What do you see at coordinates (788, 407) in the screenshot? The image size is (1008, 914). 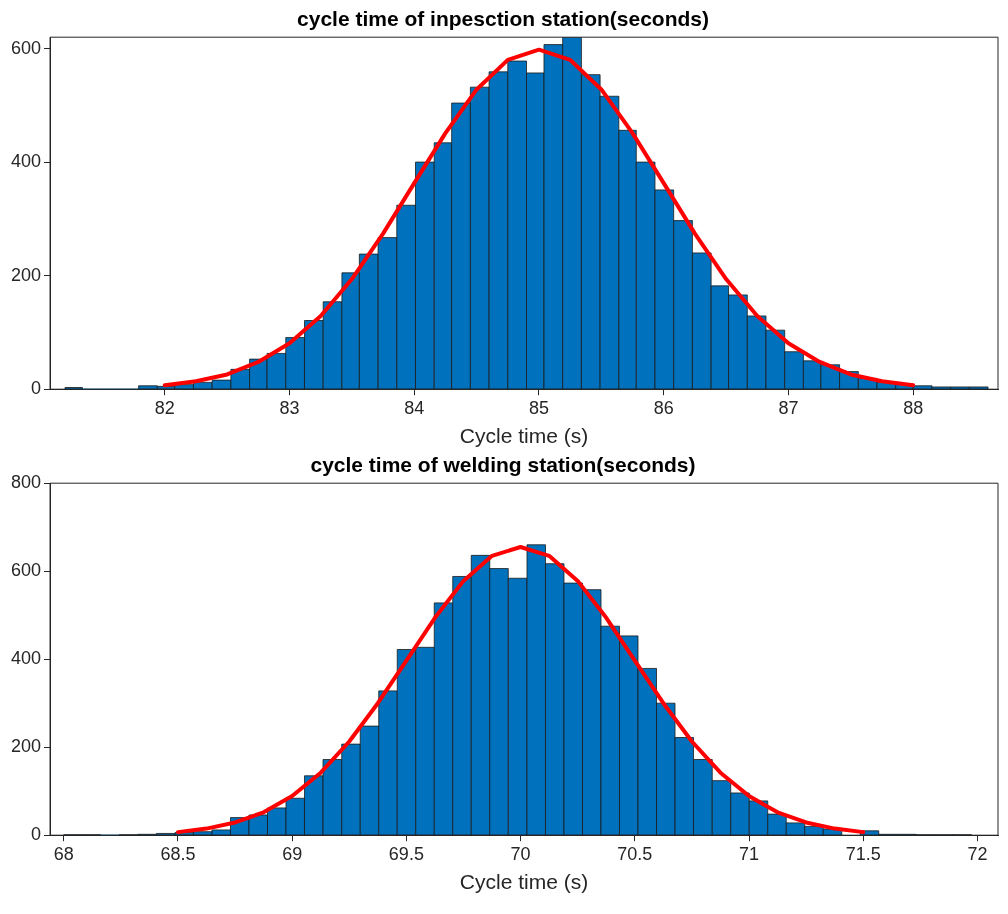 I see `x-tick-label: 87` at bounding box center [788, 407].